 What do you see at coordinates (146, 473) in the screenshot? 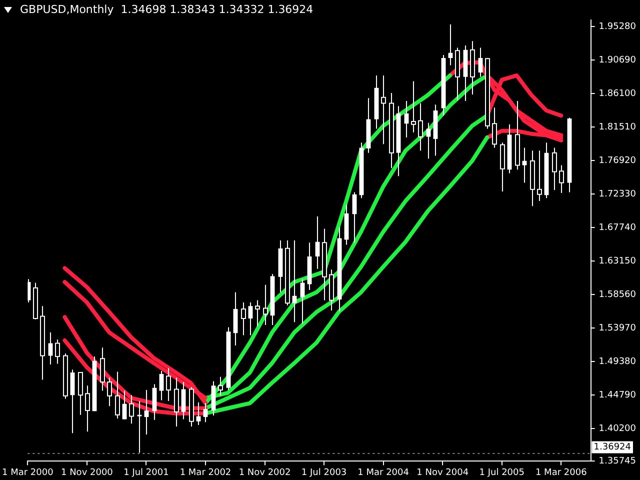
I see `x-tick-label: 1 Jul 2001` at bounding box center [146, 473].